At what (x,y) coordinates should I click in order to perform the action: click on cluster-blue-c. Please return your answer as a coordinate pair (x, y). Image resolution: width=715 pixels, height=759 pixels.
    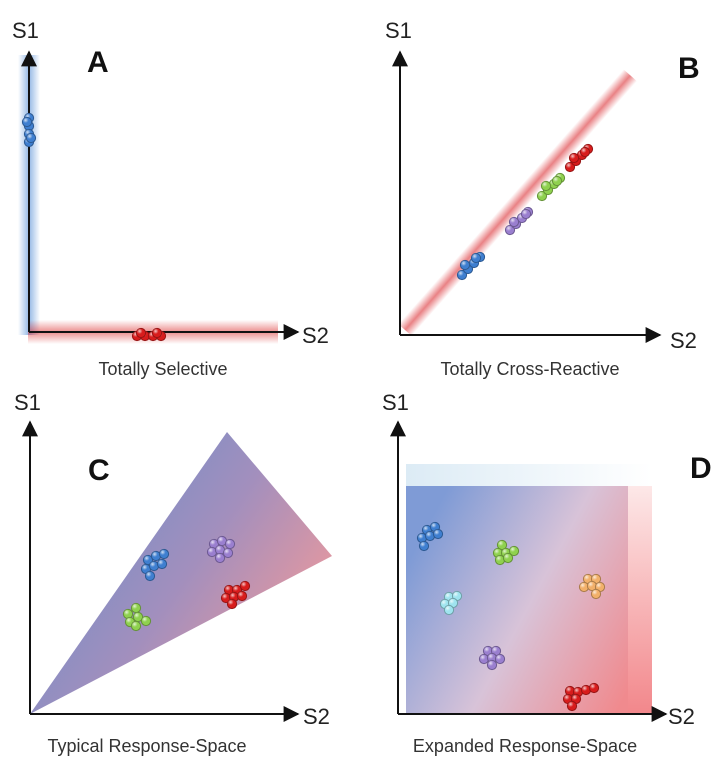
    Looking at the image, I should click on (155, 565).